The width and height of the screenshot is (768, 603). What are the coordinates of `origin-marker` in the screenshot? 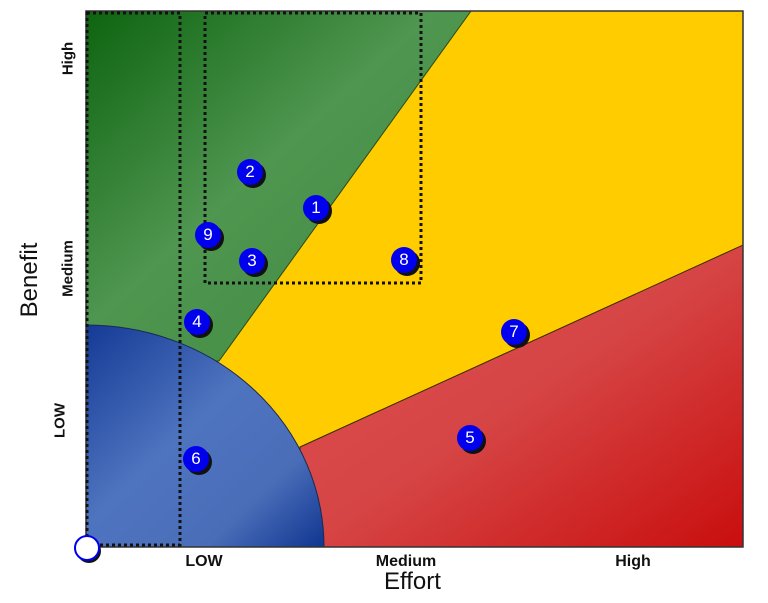 It's located at (87, 549).